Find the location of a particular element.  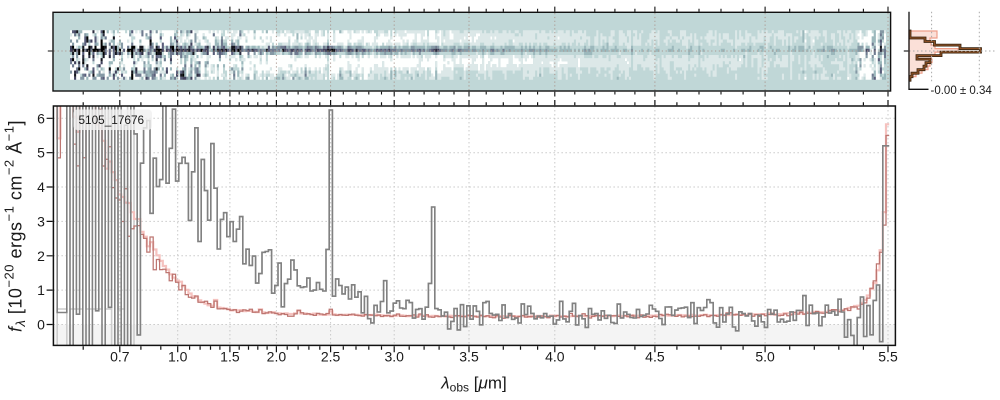

svg-text: 4 is located at coordinates (41, 187).